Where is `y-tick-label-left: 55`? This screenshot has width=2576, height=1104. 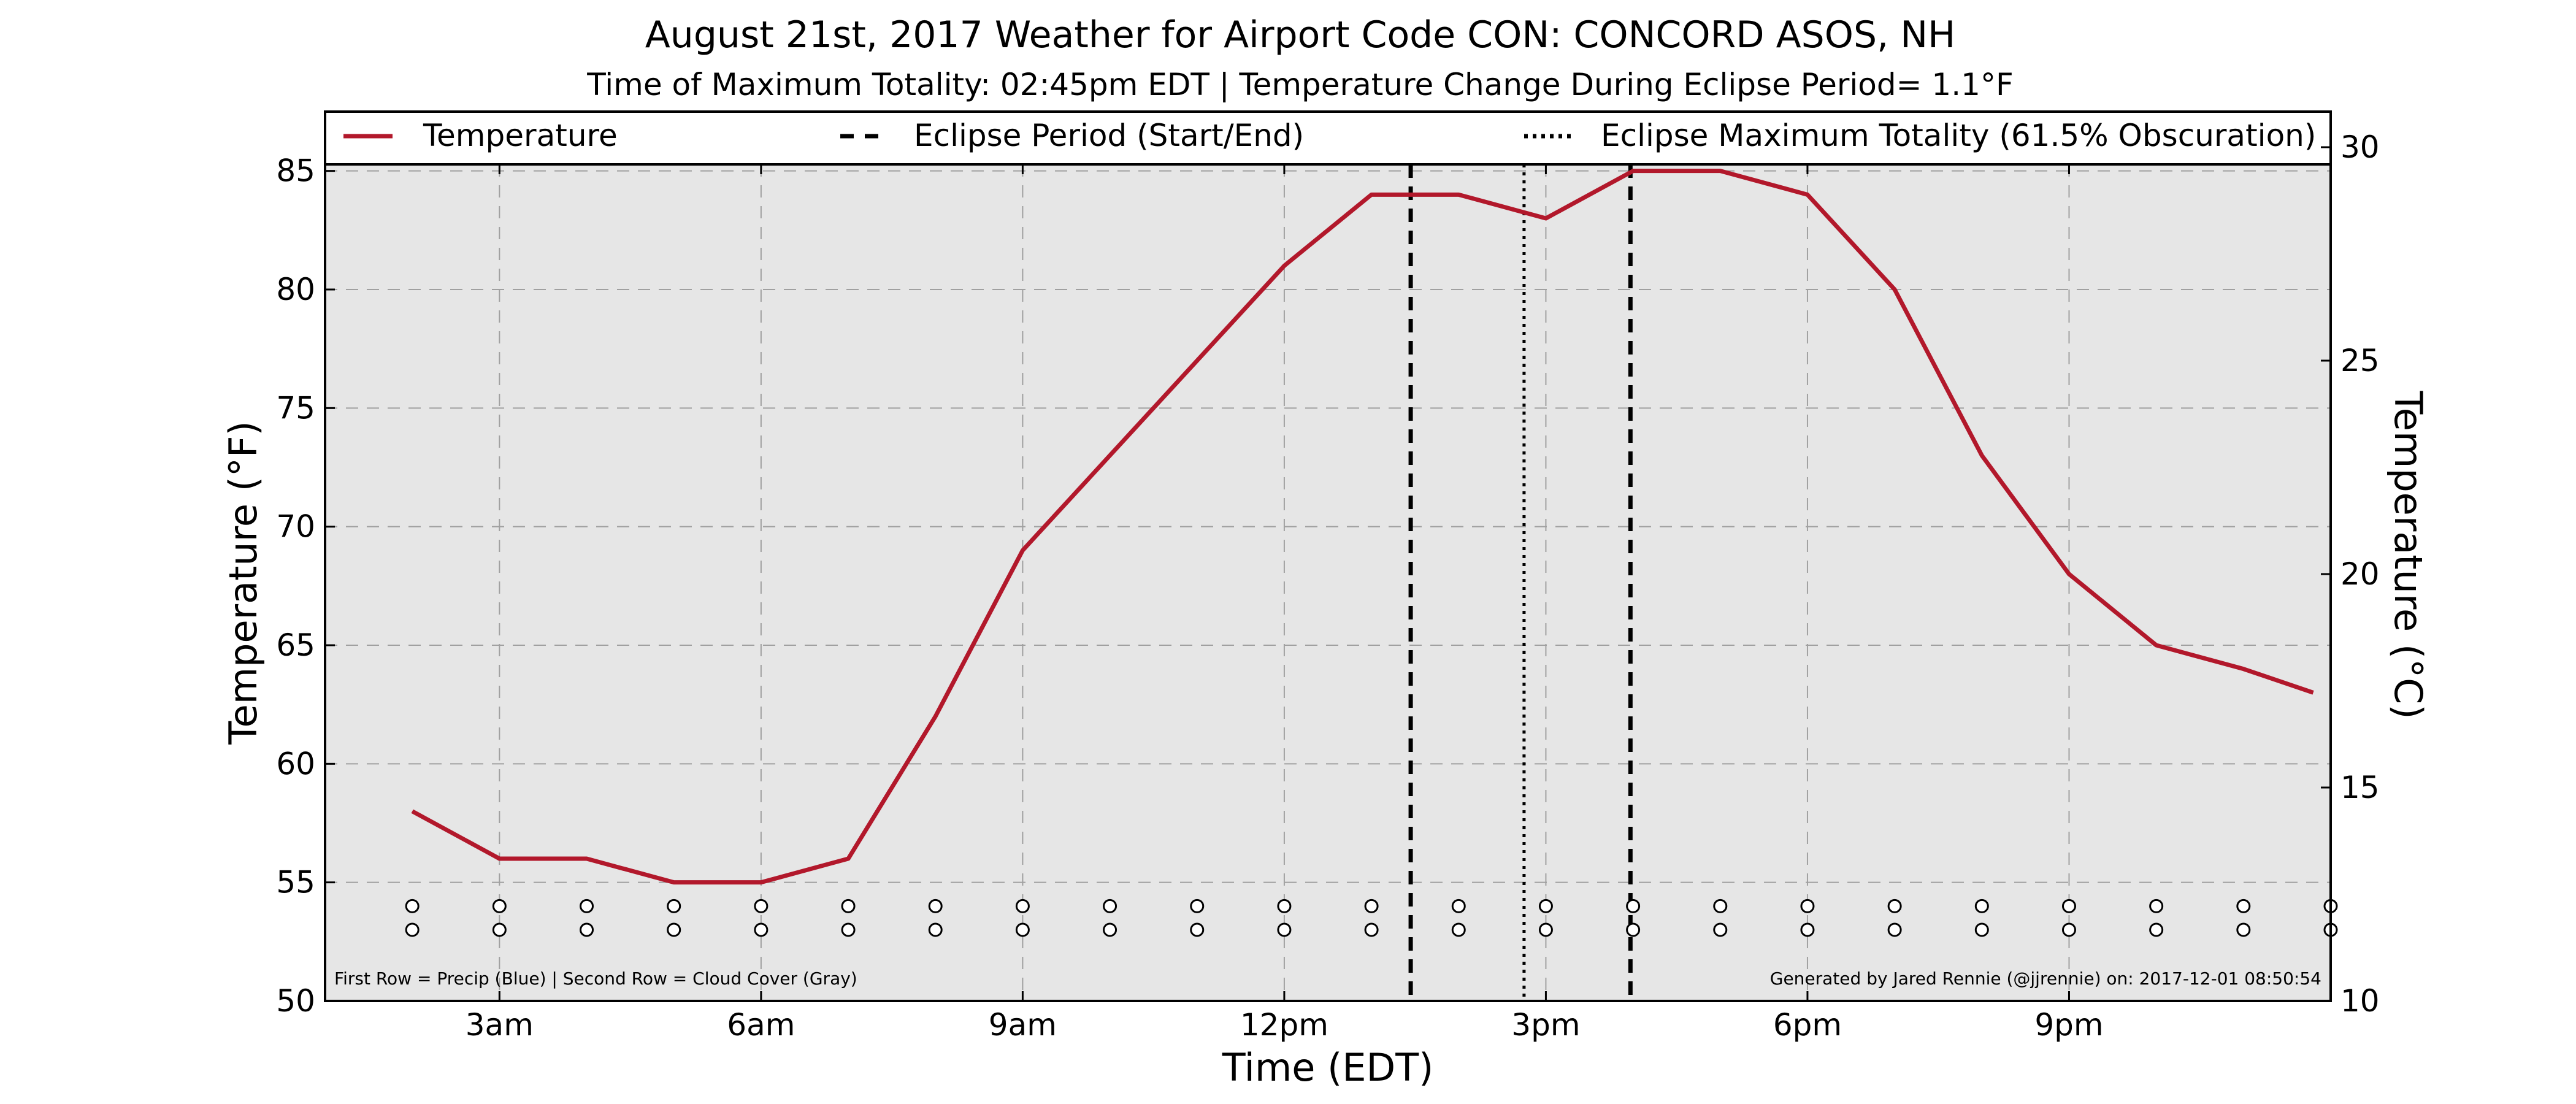
y-tick-label-left: 55 is located at coordinates (295, 882).